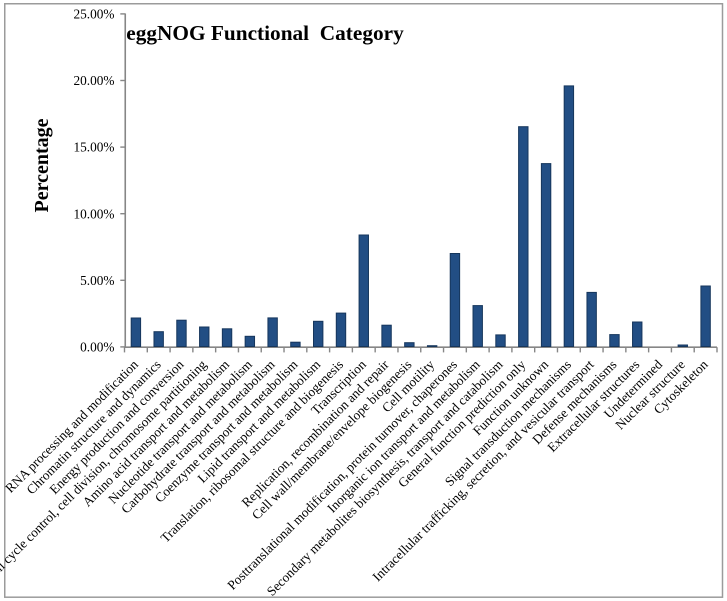 This screenshot has height=601, width=727. What do you see at coordinates (97, 347) in the screenshot?
I see `svg-text: 0.00%` at bounding box center [97, 347].